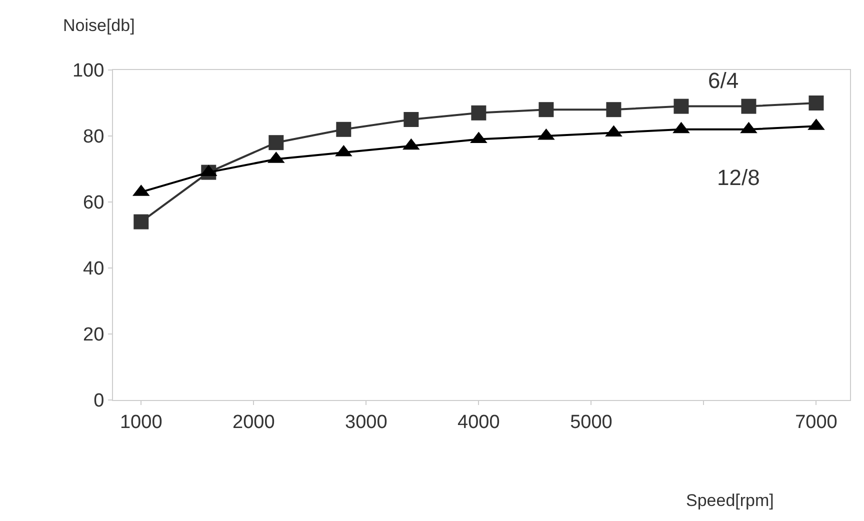 This screenshot has width=864, height=521. Describe the element at coordinates (93, 269) in the screenshot. I see `y-tick-label: 40` at that location.